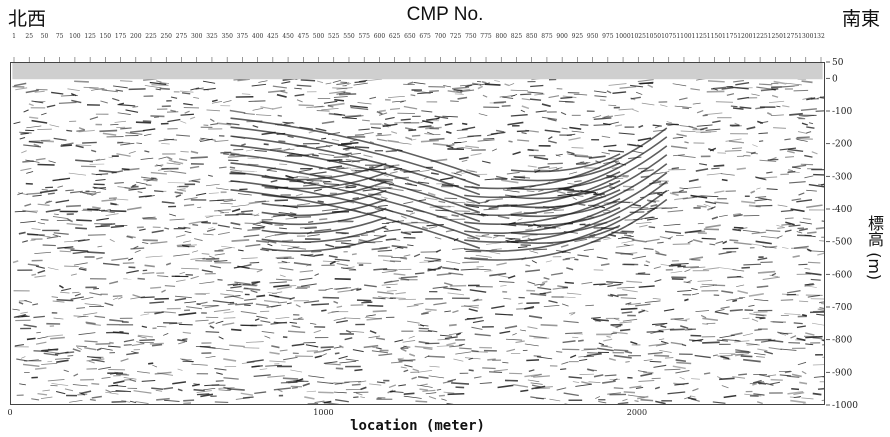 The image size is (890, 437). Describe the element at coordinates (547, 36) in the screenshot. I see `svg-text: 875` at that location.